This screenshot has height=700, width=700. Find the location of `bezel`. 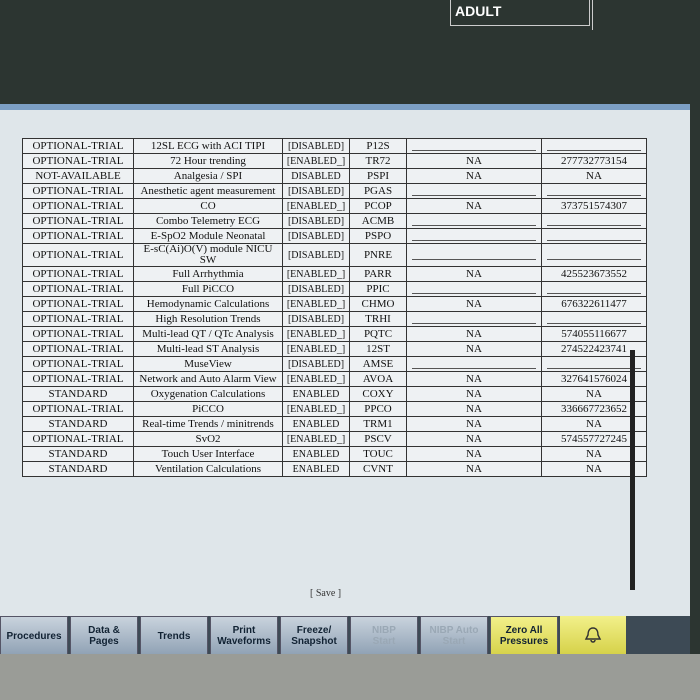

bezel is located at coordinates (350, 677).